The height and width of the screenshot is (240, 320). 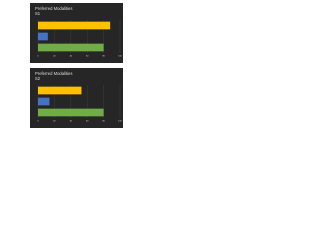 I want to click on chart-subtitle: S2, so click(x=38, y=78).